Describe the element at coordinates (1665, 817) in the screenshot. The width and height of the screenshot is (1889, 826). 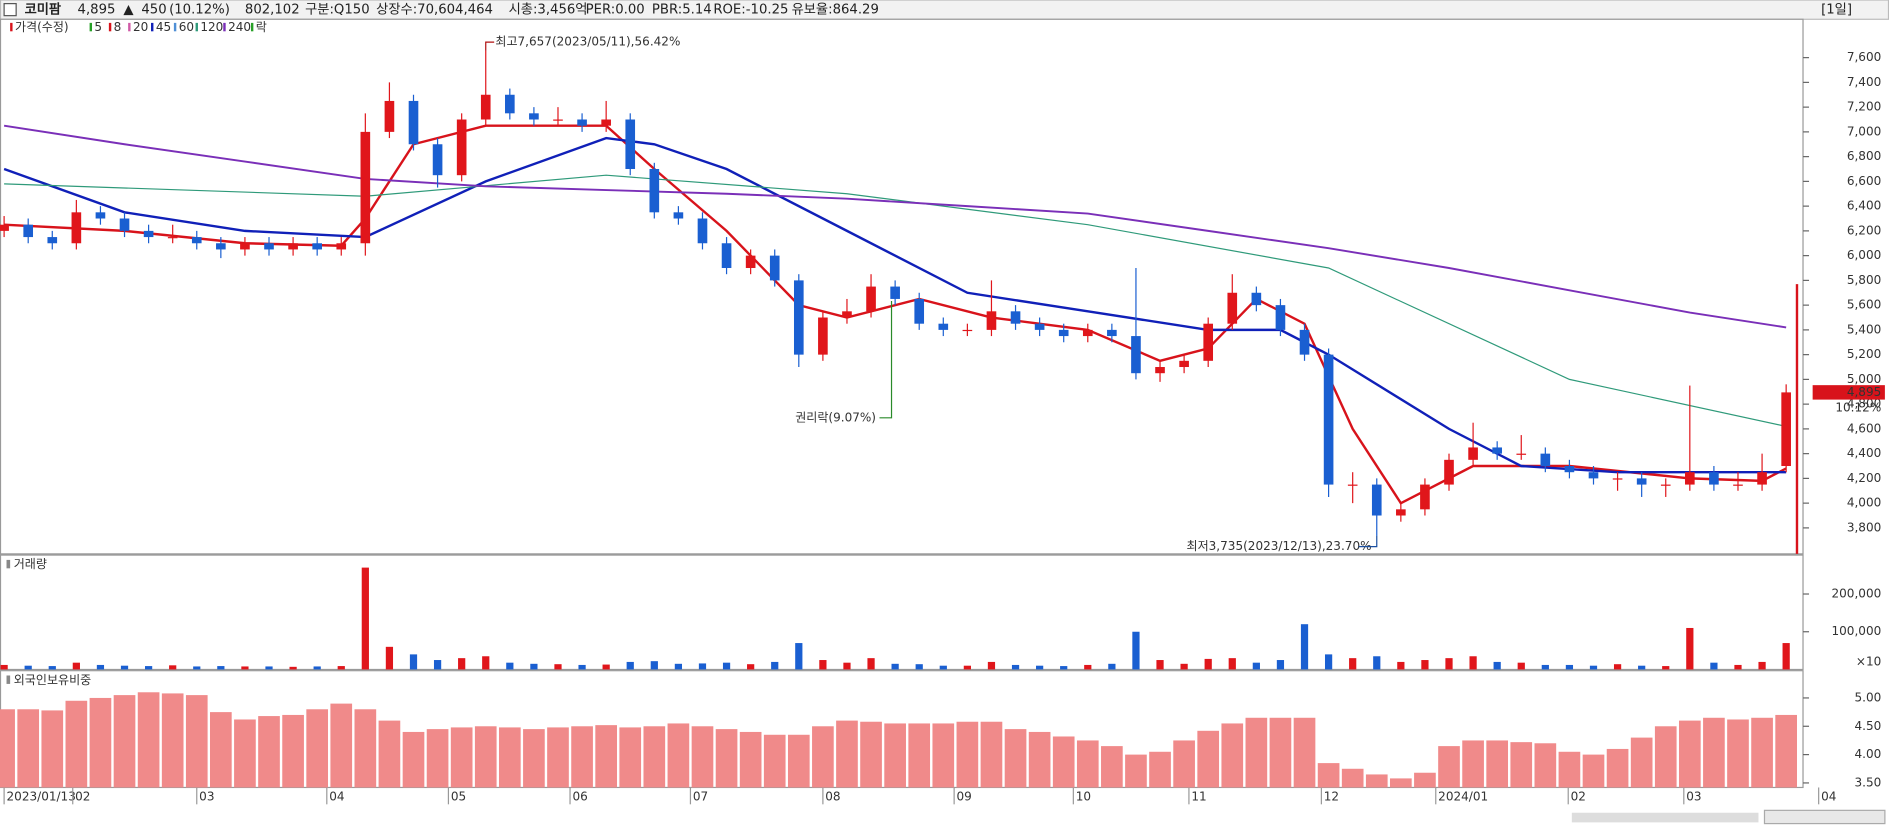
I see `scroll-track` at that location.